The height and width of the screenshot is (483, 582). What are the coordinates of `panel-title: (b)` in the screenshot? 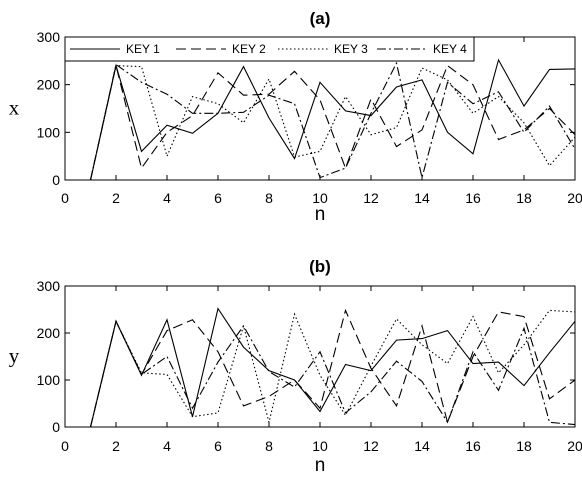 It's located at (320, 266).